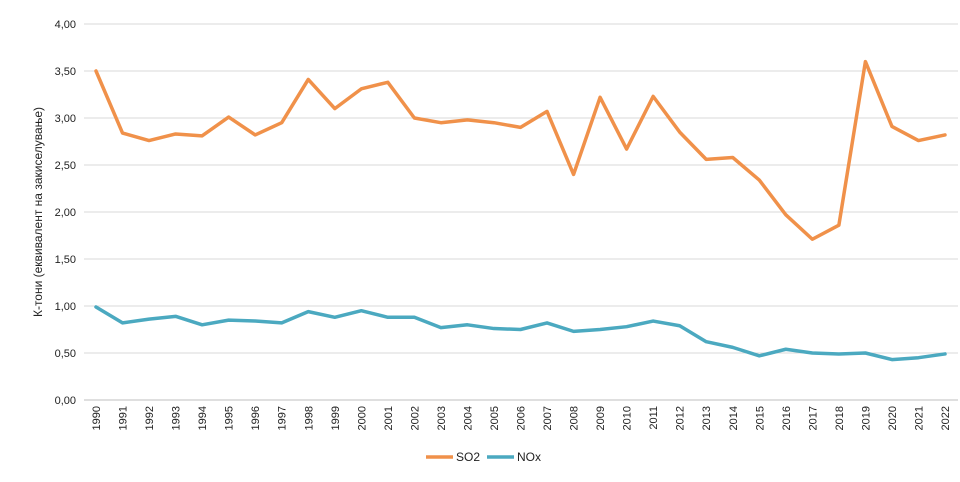 This screenshot has height=482, width=960. I want to click on x-tick-label: 2008, so click(575, 418).